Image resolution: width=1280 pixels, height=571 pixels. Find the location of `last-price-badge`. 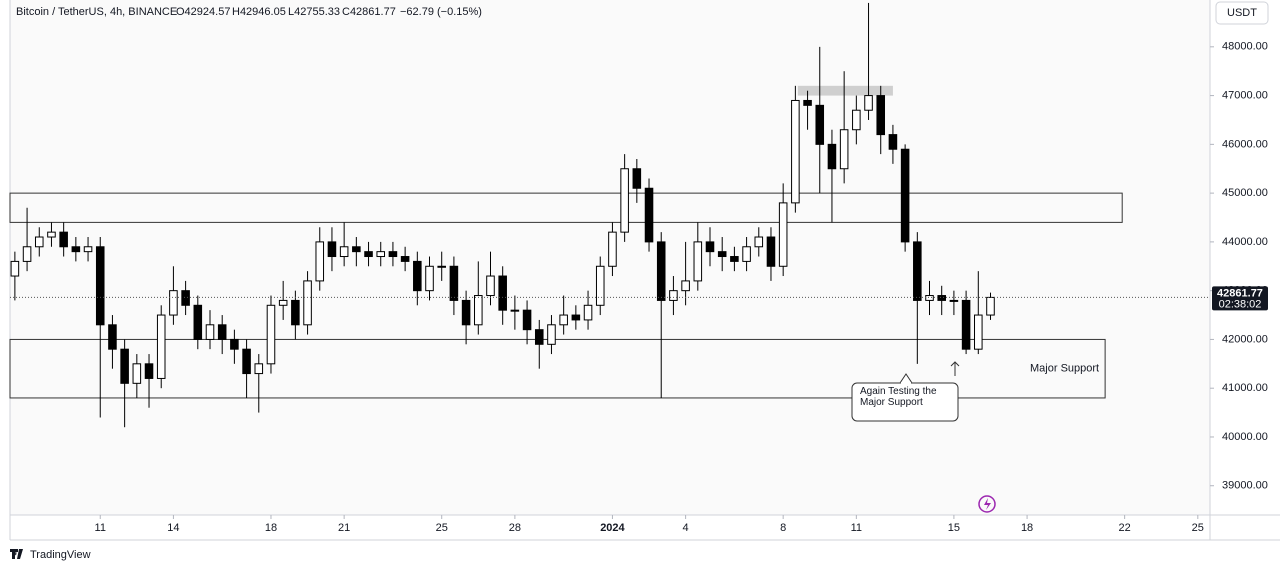

last-price-badge is located at coordinates (1240, 298).